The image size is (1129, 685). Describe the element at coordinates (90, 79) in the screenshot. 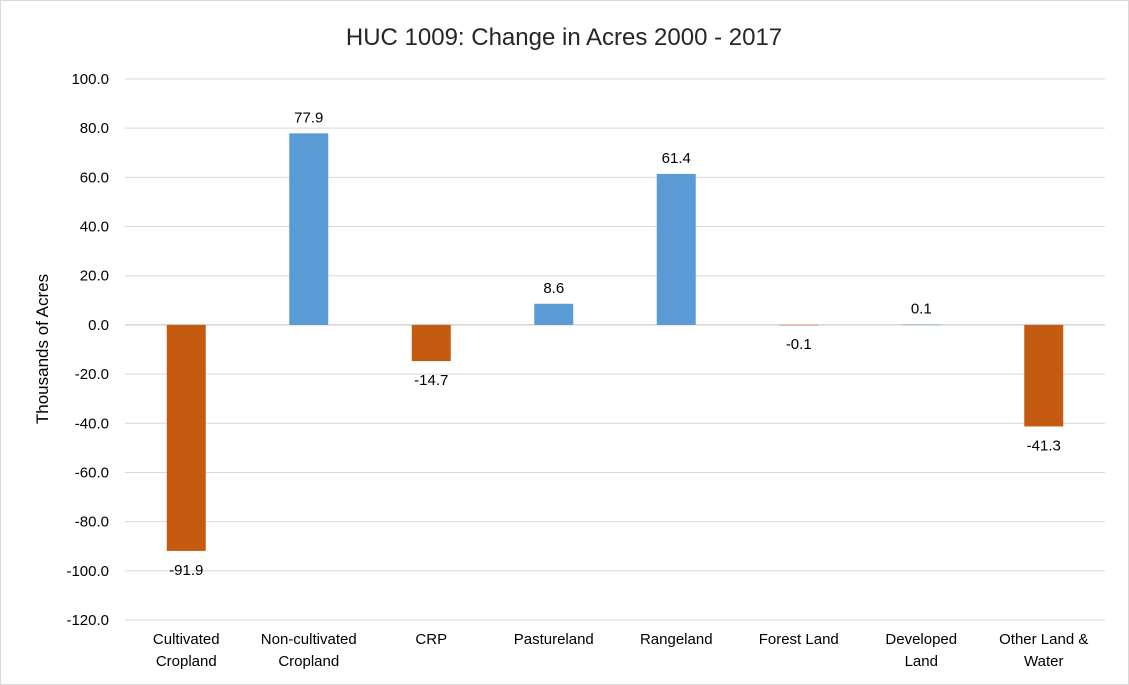

I see `y-tick-label: 100.0` at that location.